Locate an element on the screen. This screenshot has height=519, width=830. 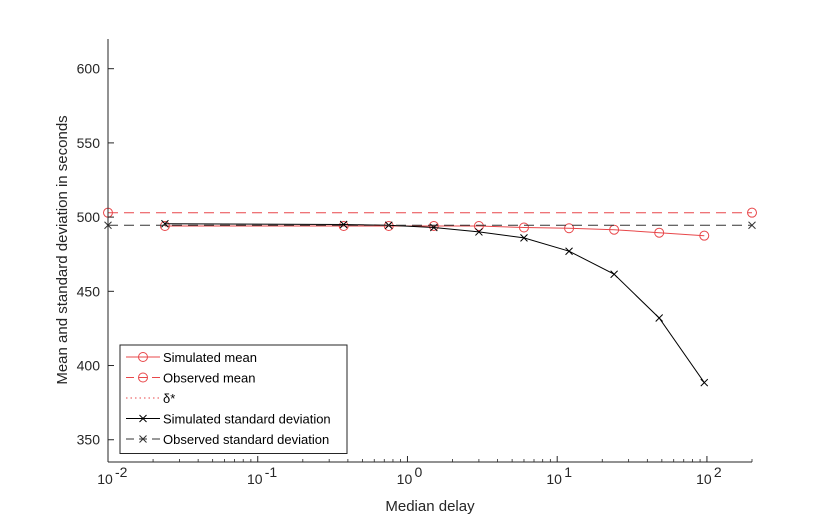
y-tick-label-0: 350 is located at coordinates (89, 440).